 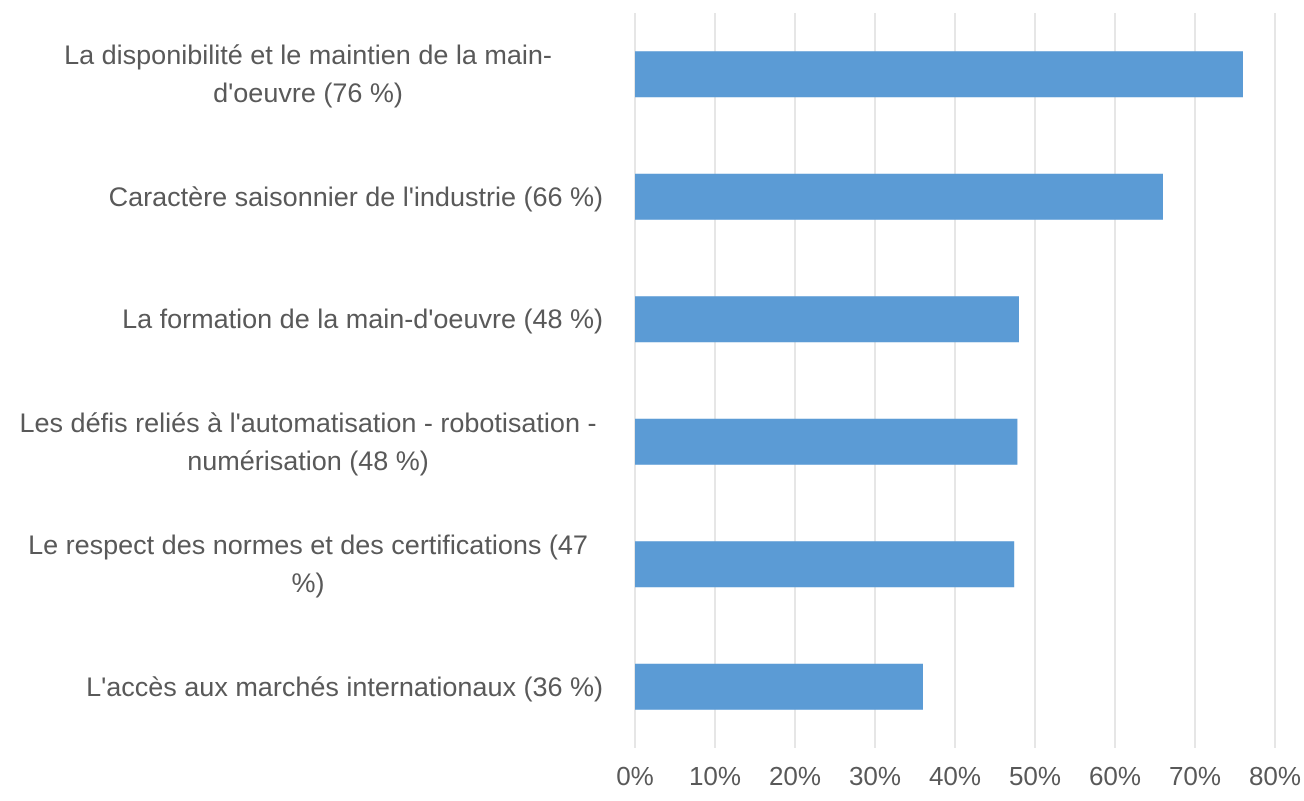 I want to click on y-tick-label: La formation de la main-d'oeuvre (48 %), so click(x=362, y=319).